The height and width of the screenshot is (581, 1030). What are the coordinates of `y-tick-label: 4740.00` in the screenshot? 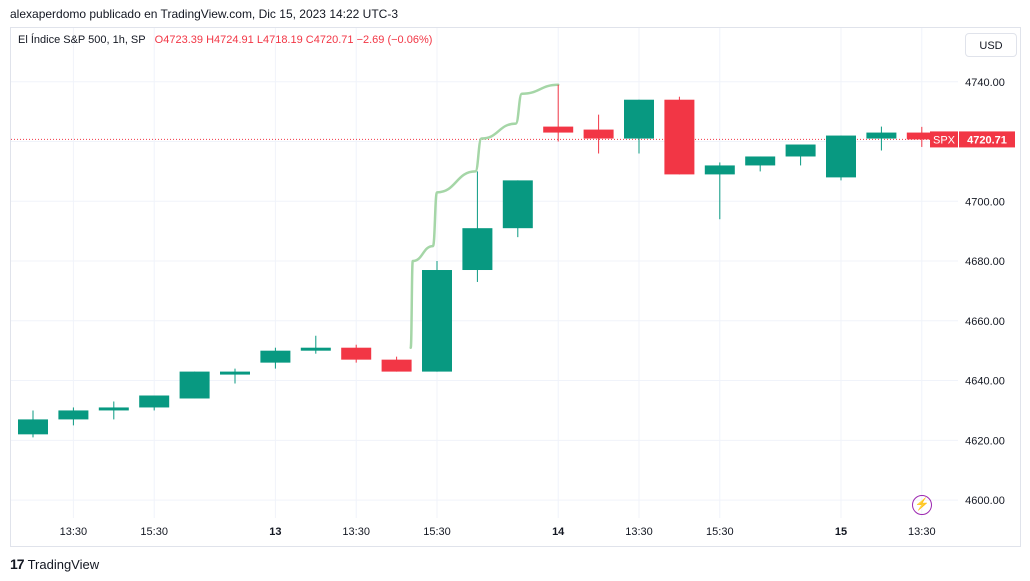 It's located at (985, 83).